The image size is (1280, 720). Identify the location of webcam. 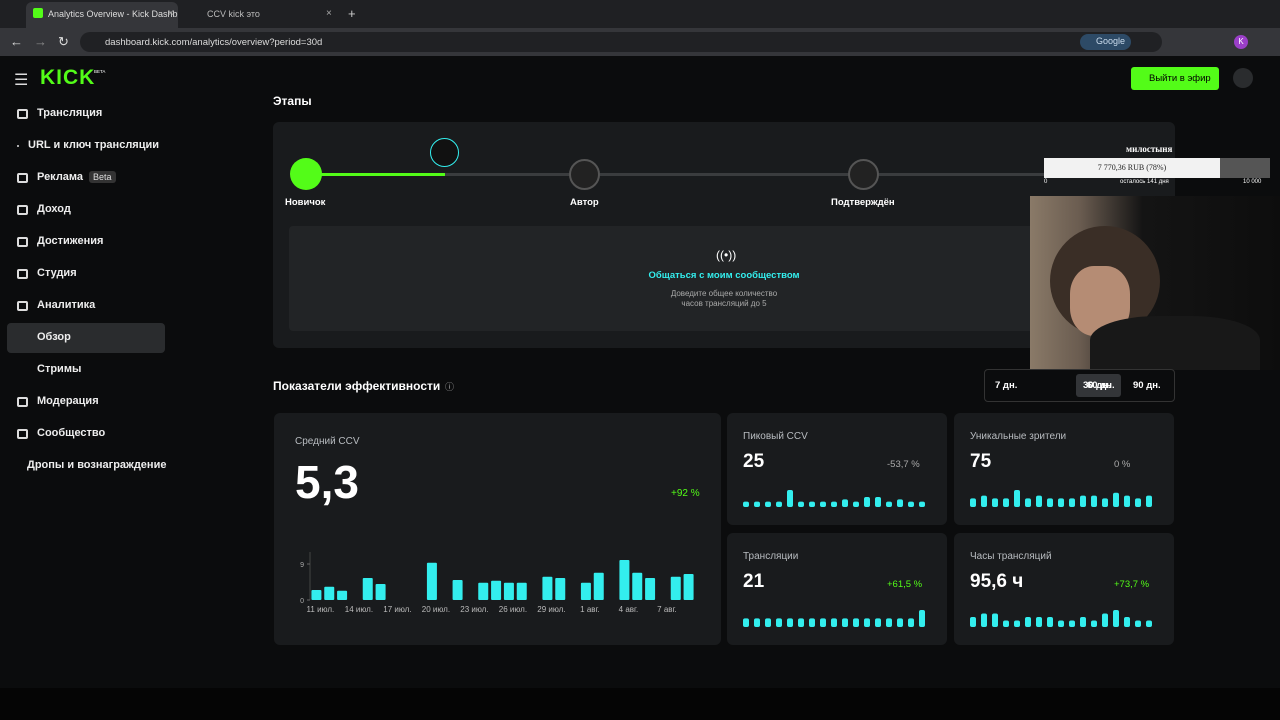
(1155, 283).